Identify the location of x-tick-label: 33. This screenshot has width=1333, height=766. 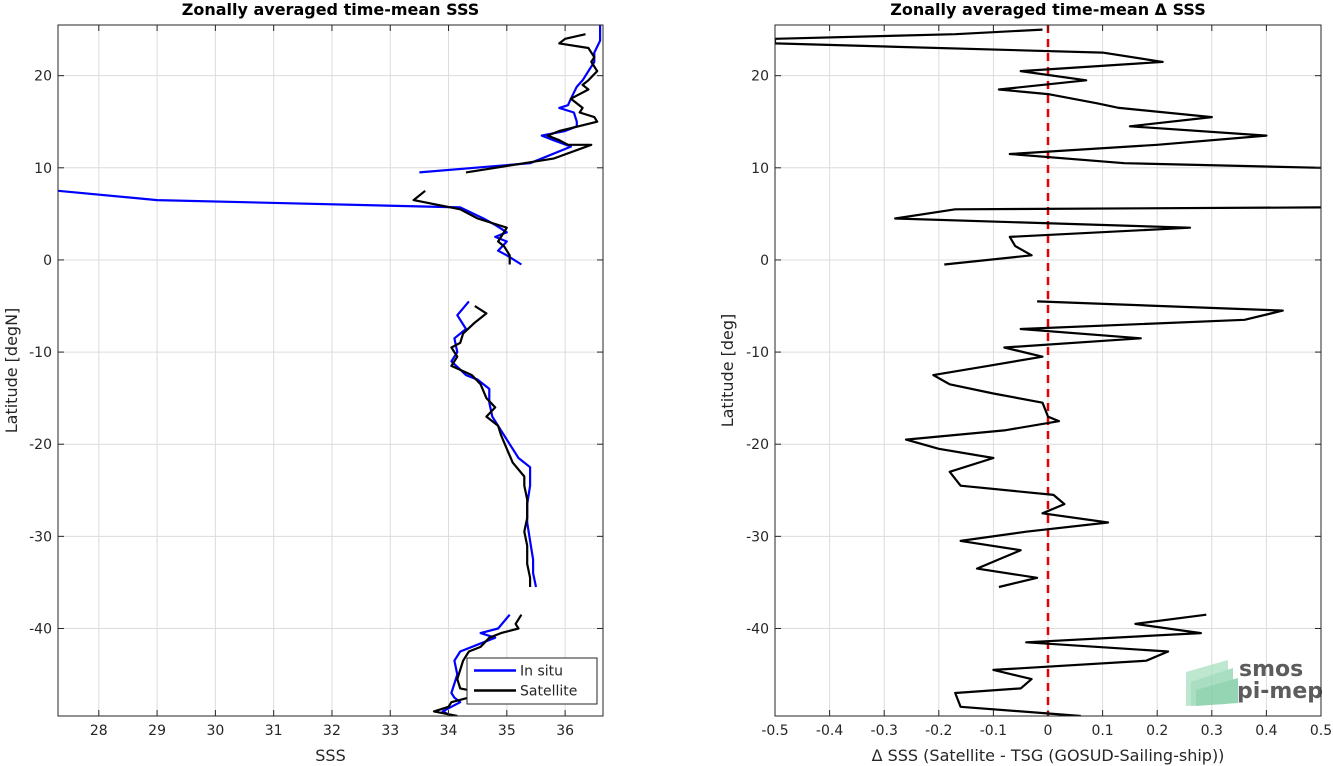
(390, 731).